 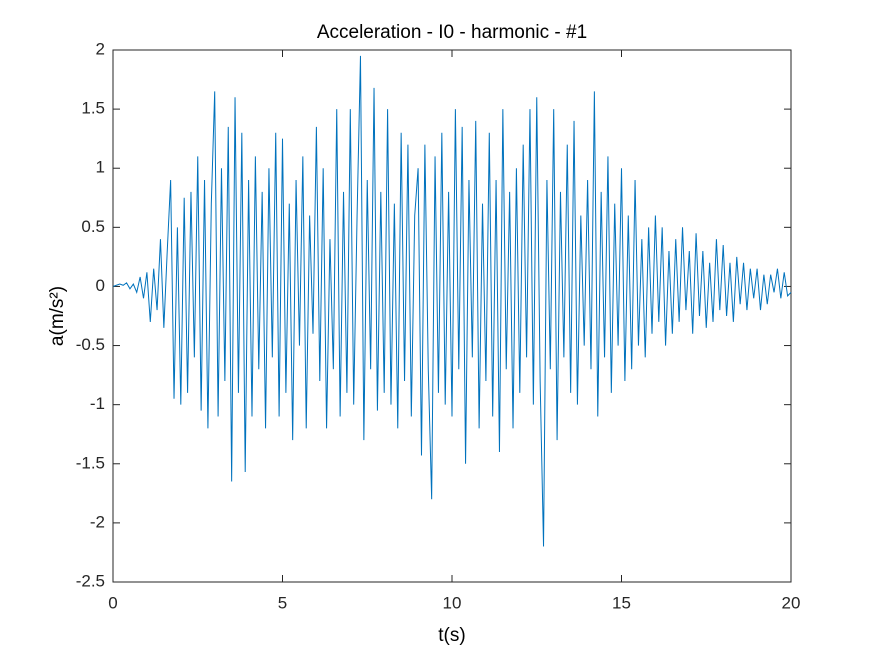 I want to click on y-tick-label: -2.5, so click(x=90, y=580).